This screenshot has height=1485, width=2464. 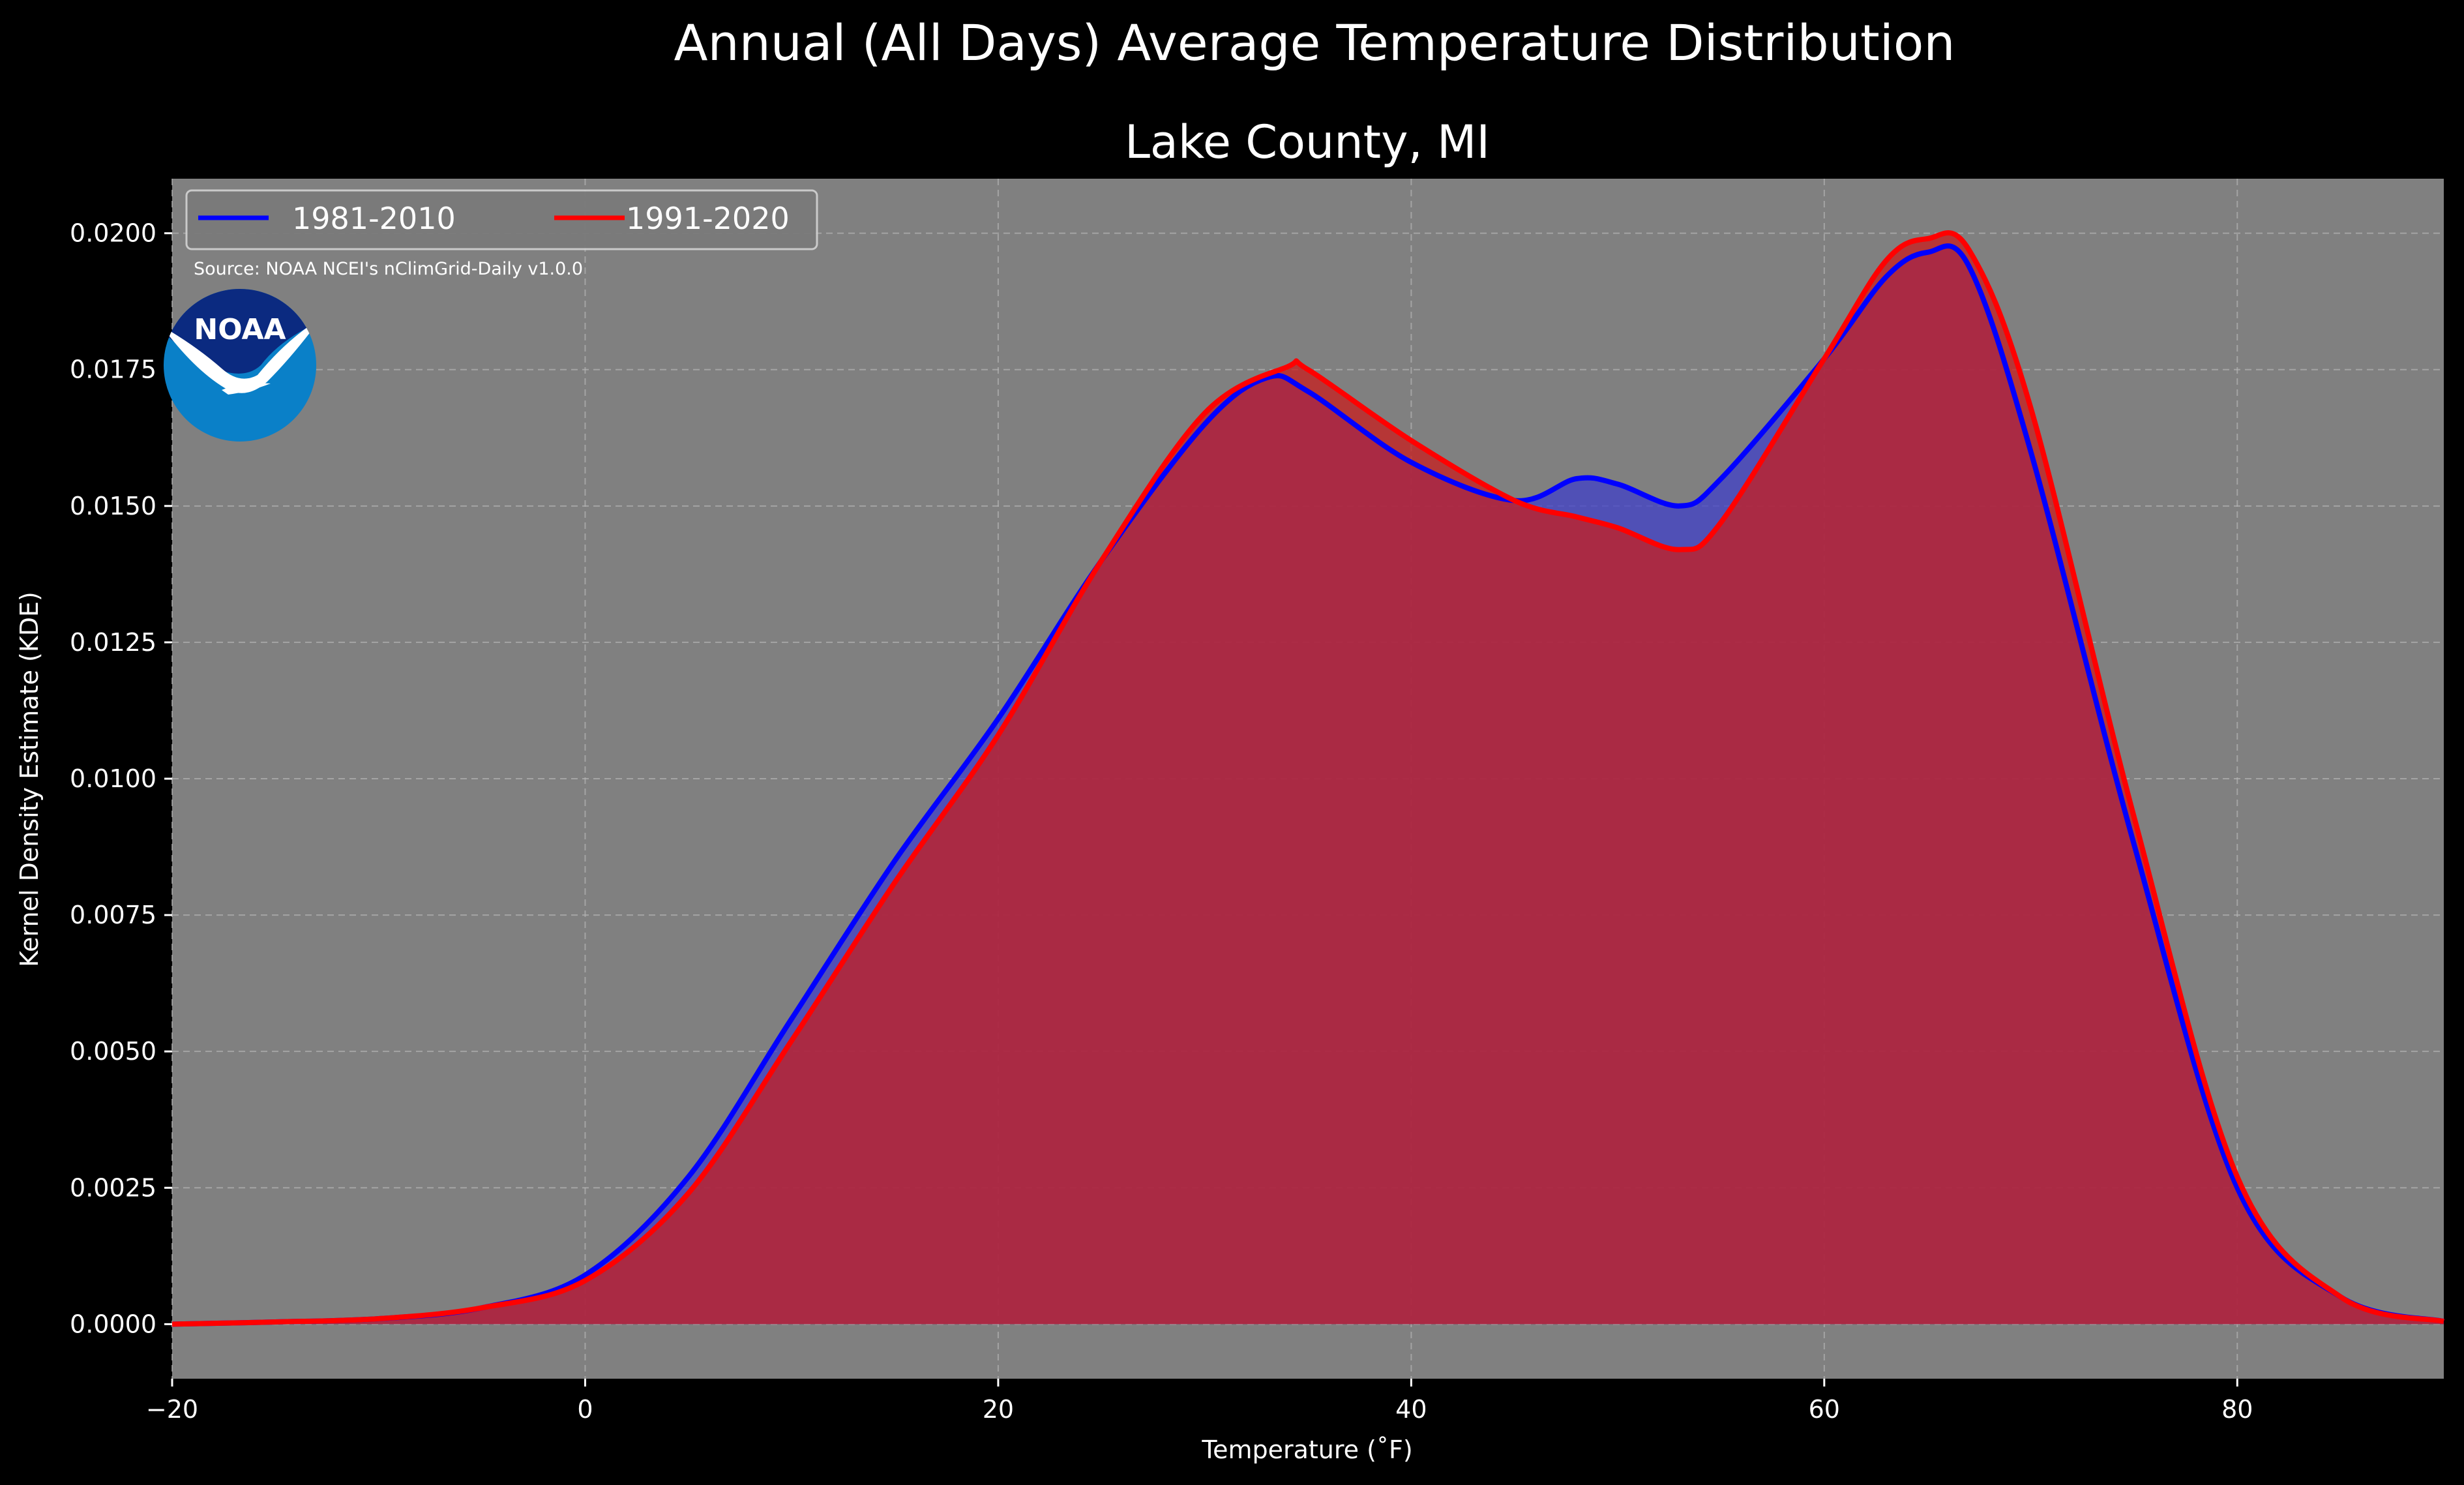 I want to click on y-axis-label: Kernel Density Estimate (KDE), so click(x=29, y=779).